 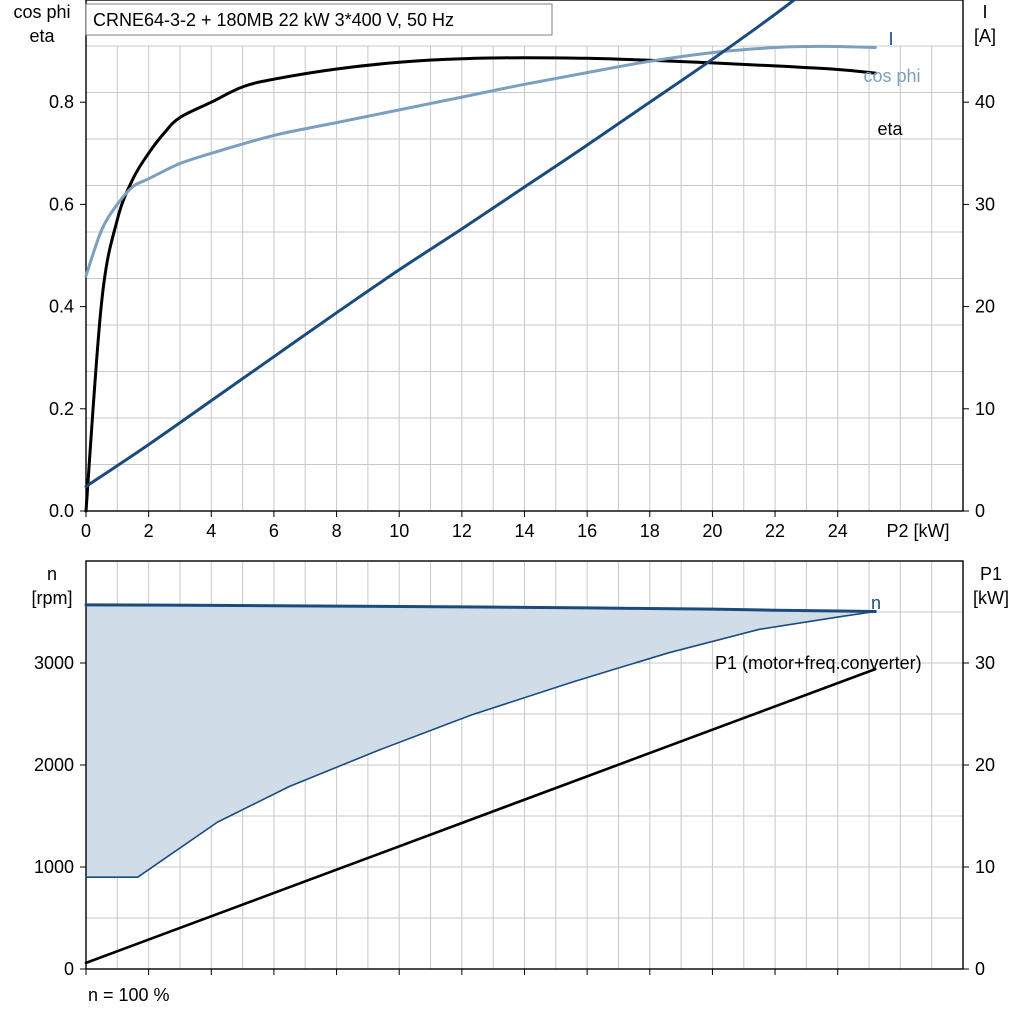 I want to click on top-x-tick-label: 16, so click(x=587, y=531).